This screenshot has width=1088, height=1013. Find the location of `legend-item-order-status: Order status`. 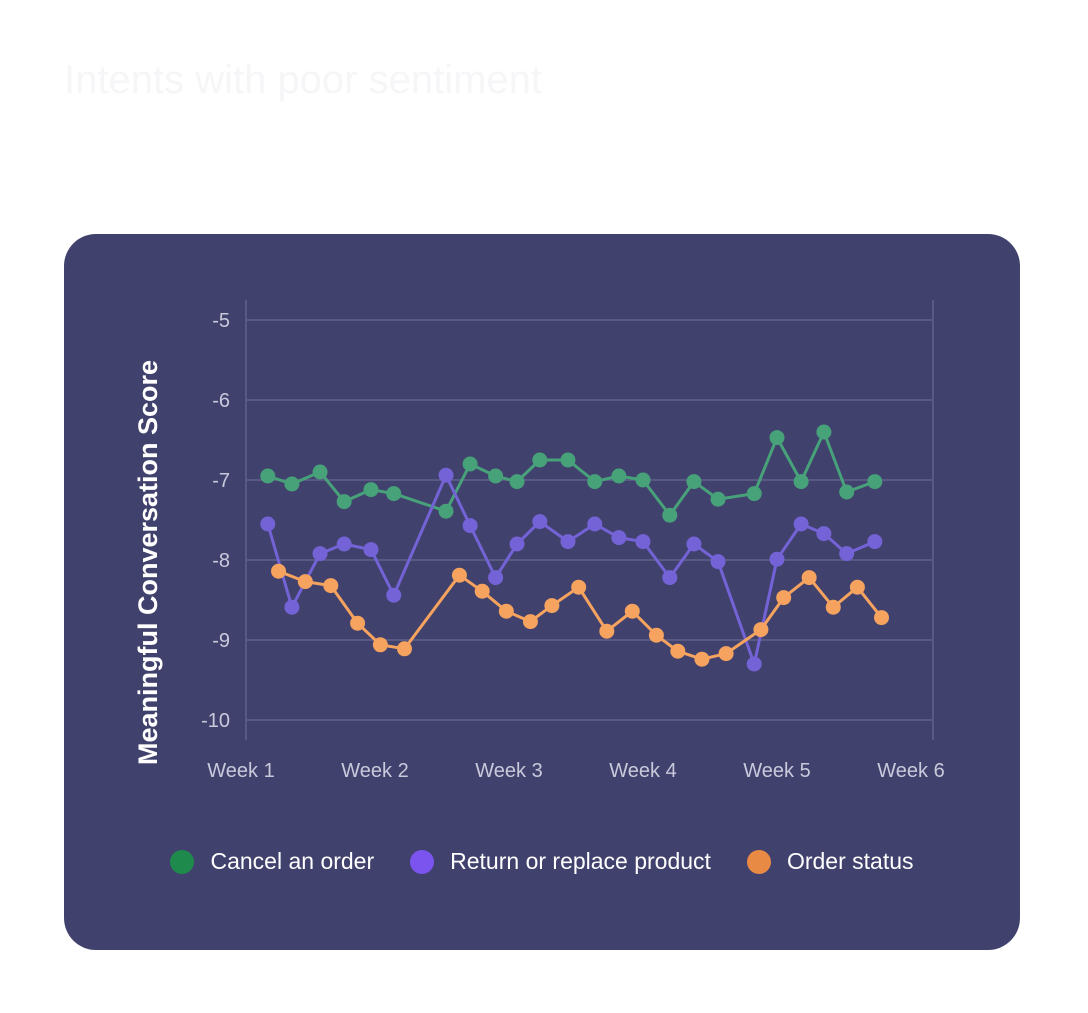

legend-item-order-status: Order status is located at coordinates (830, 861).